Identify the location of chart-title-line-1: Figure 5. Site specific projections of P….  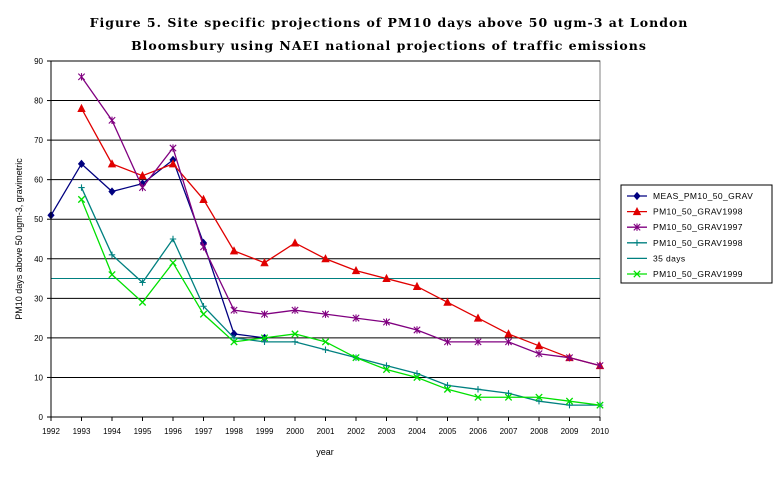
(389, 22).